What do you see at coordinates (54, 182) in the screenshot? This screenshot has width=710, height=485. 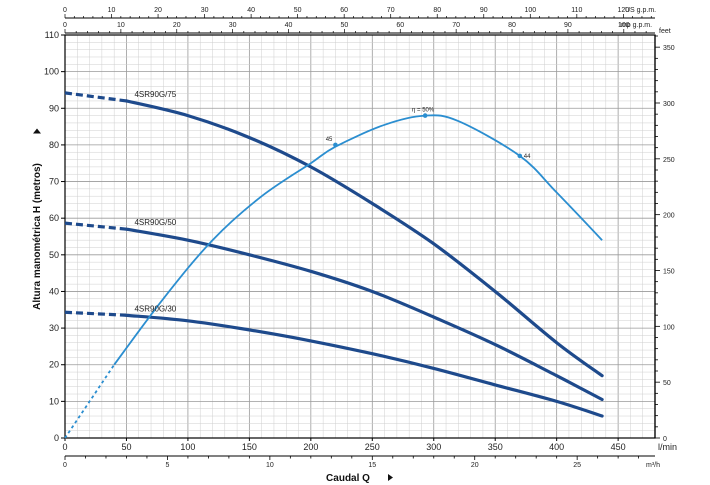 I see `y-tick-label: 70` at bounding box center [54, 182].